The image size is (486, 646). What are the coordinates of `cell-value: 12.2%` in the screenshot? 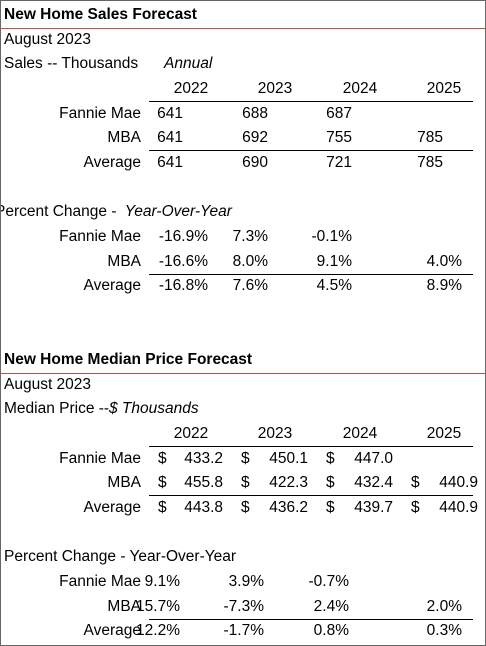 It's located at (158, 631).